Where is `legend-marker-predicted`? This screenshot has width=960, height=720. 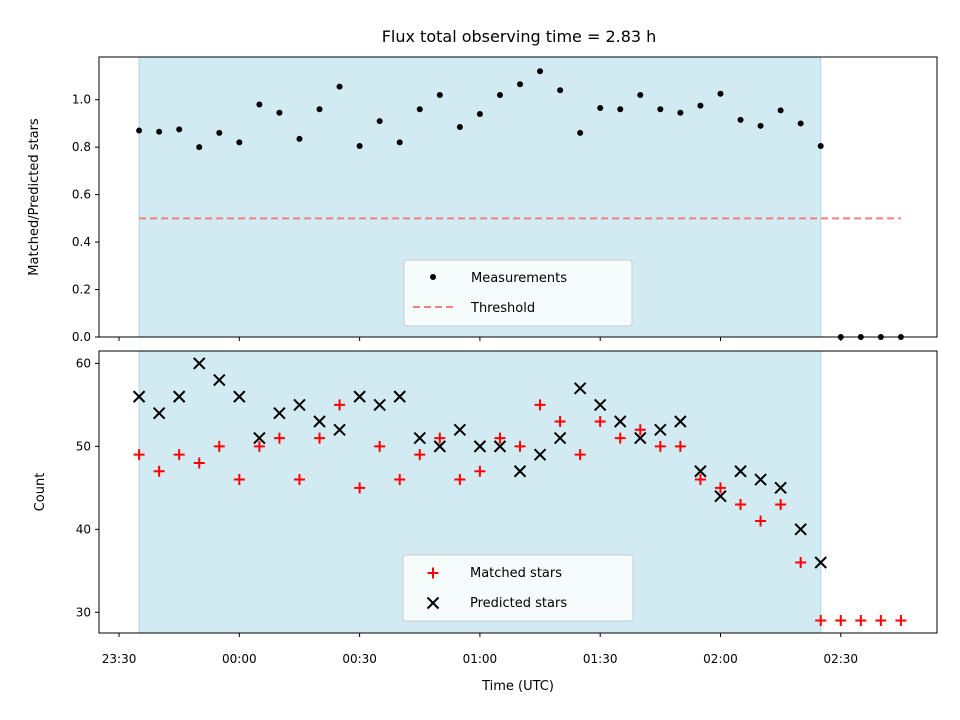
legend-marker-predicted is located at coordinates (433, 603).